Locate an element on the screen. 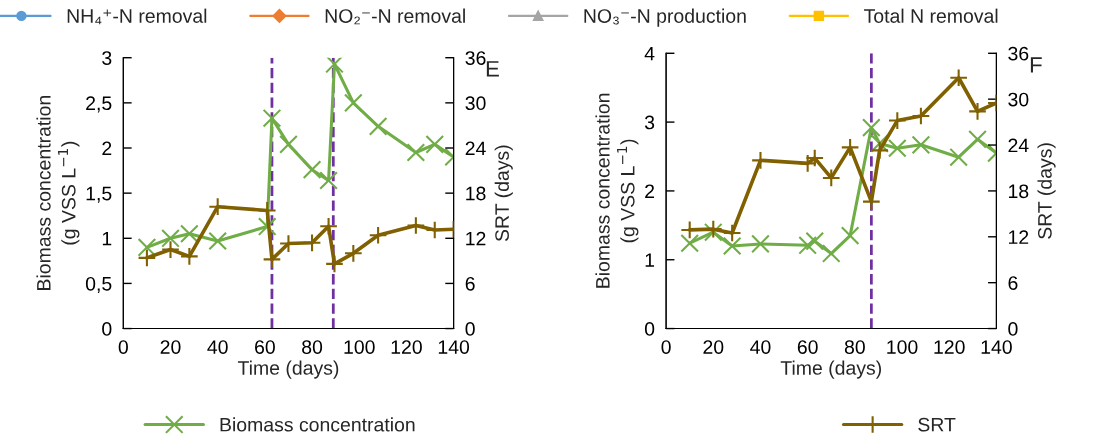  legend-label: SRT is located at coordinates (937, 424).